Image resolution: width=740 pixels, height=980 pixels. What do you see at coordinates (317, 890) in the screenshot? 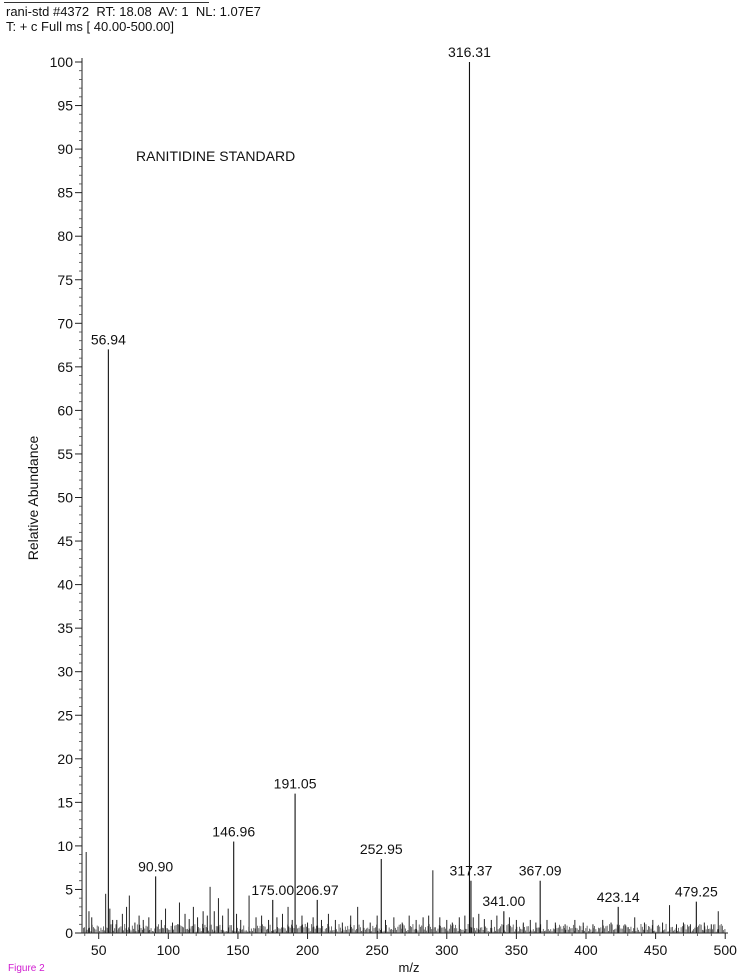
I see `peak-label: 206.97` at bounding box center [317, 890].